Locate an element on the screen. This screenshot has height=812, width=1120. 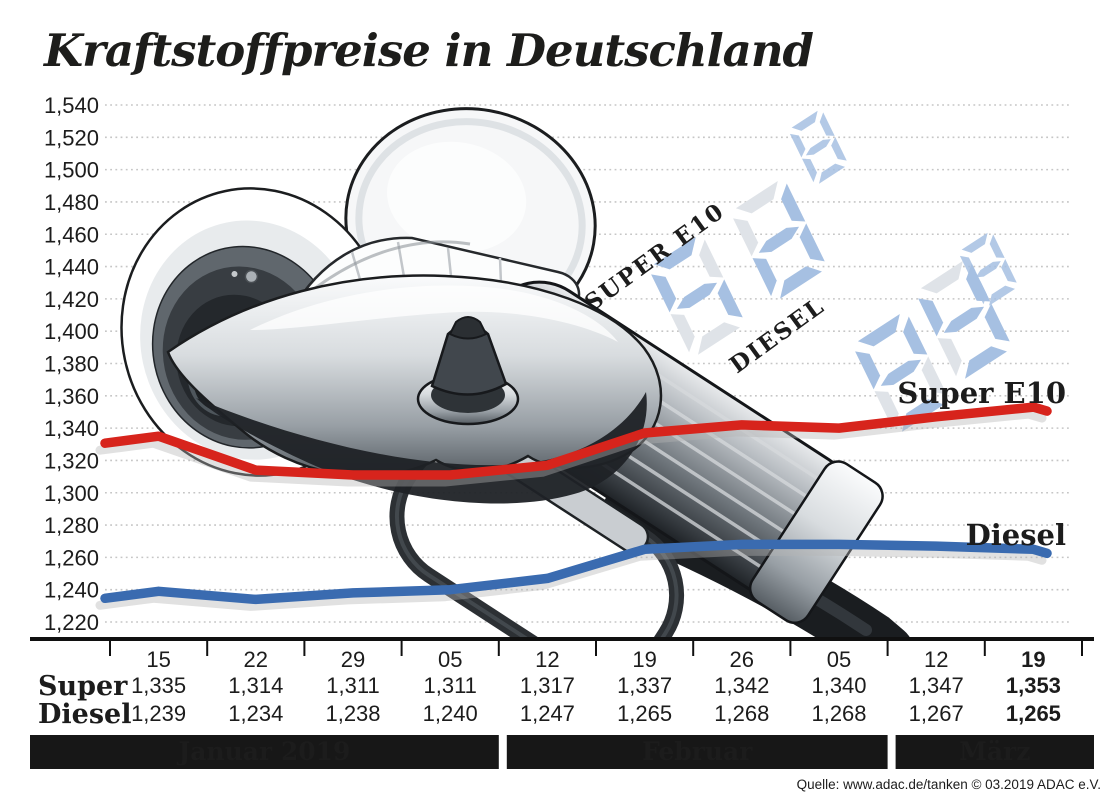
month-bands: Januar 2019 Februar März is located at coordinates (562, 752).